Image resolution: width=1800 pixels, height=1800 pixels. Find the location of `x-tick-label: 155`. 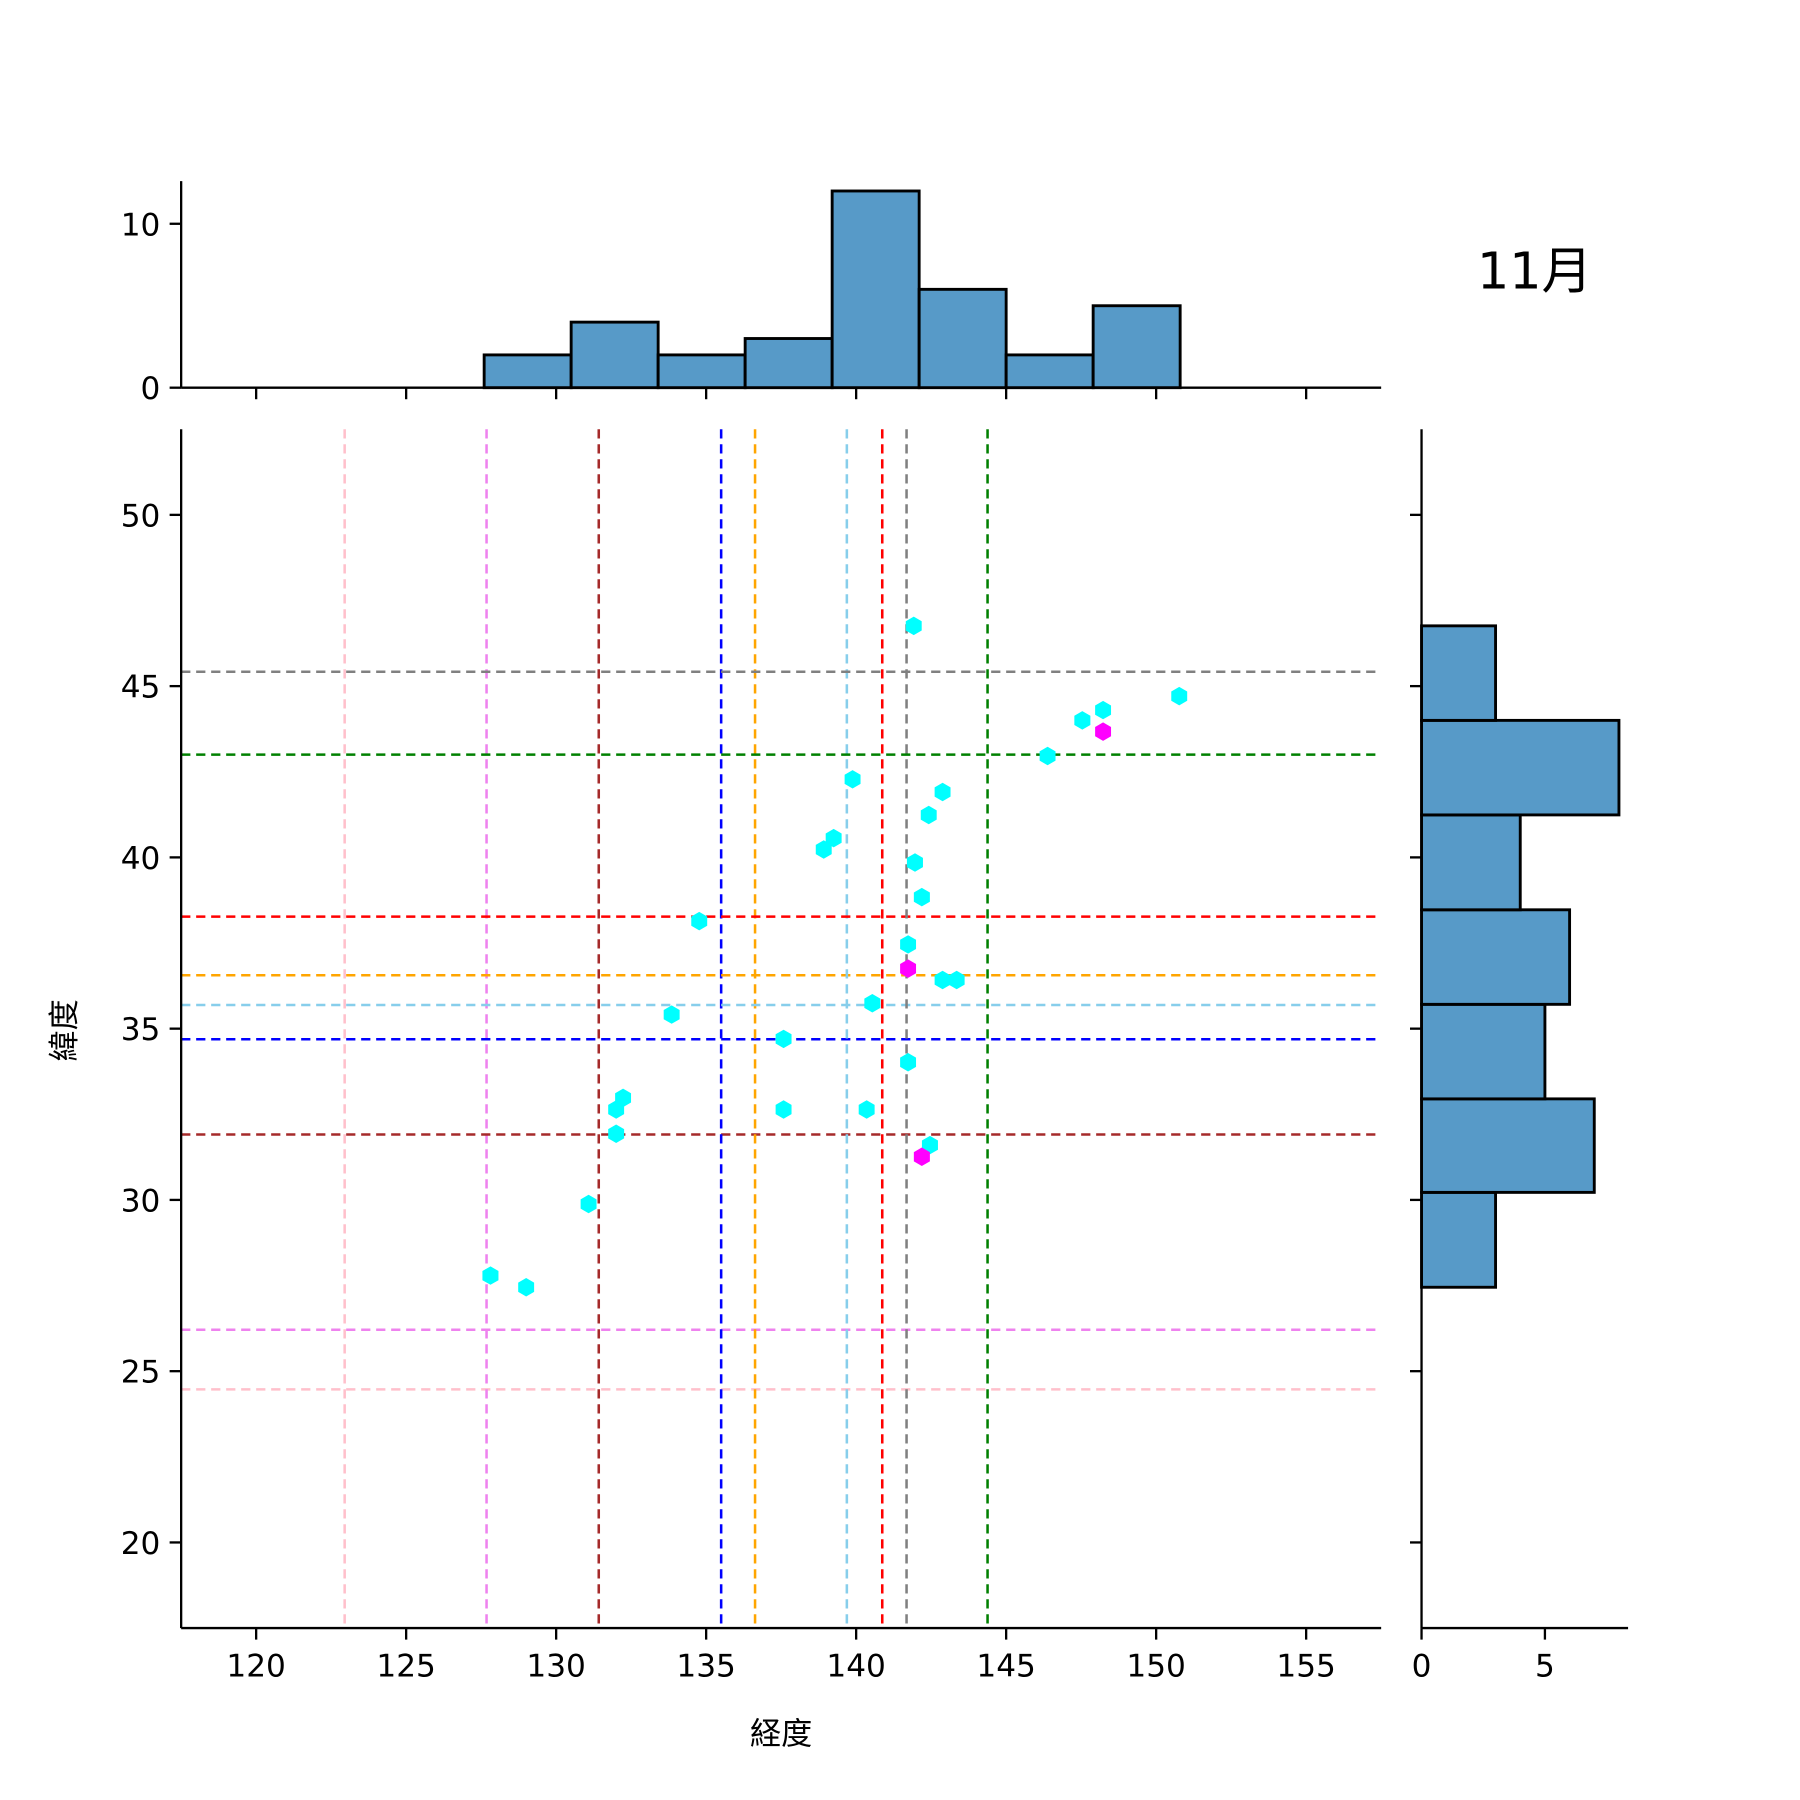

x-tick-label: 155 is located at coordinates (1305, 1667).